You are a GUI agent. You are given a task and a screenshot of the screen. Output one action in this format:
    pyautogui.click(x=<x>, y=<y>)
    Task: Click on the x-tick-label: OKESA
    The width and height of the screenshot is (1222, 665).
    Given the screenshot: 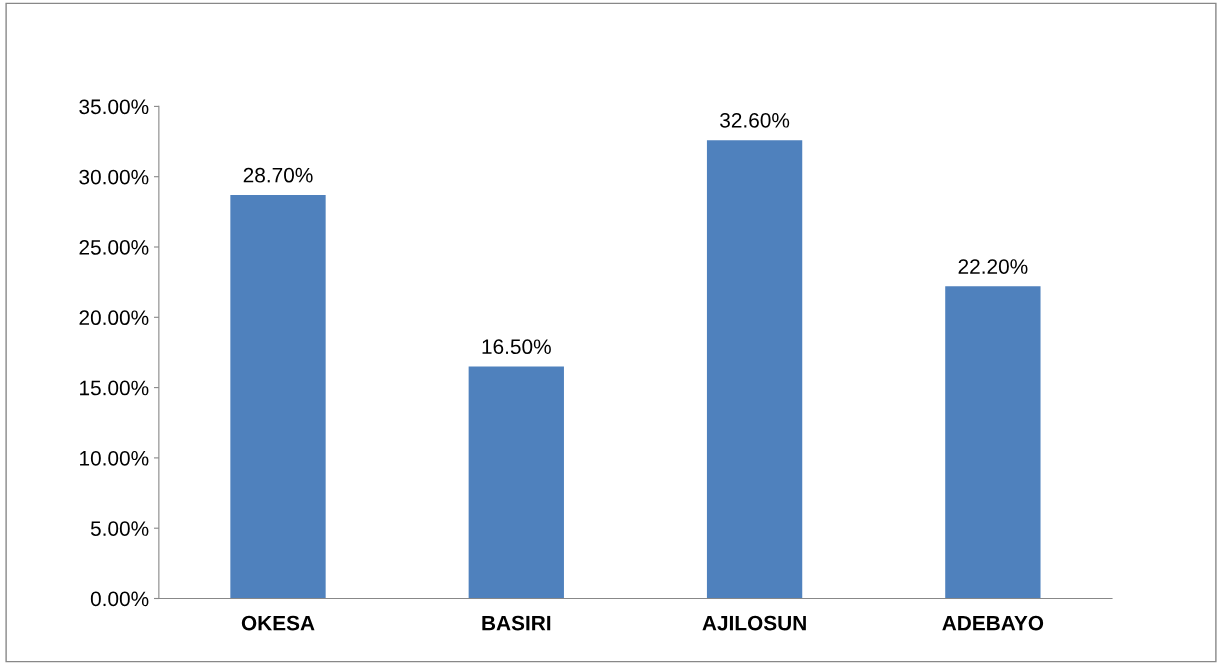 What is the action you would take?
    pyautogui.click(x=278, y=623)
    